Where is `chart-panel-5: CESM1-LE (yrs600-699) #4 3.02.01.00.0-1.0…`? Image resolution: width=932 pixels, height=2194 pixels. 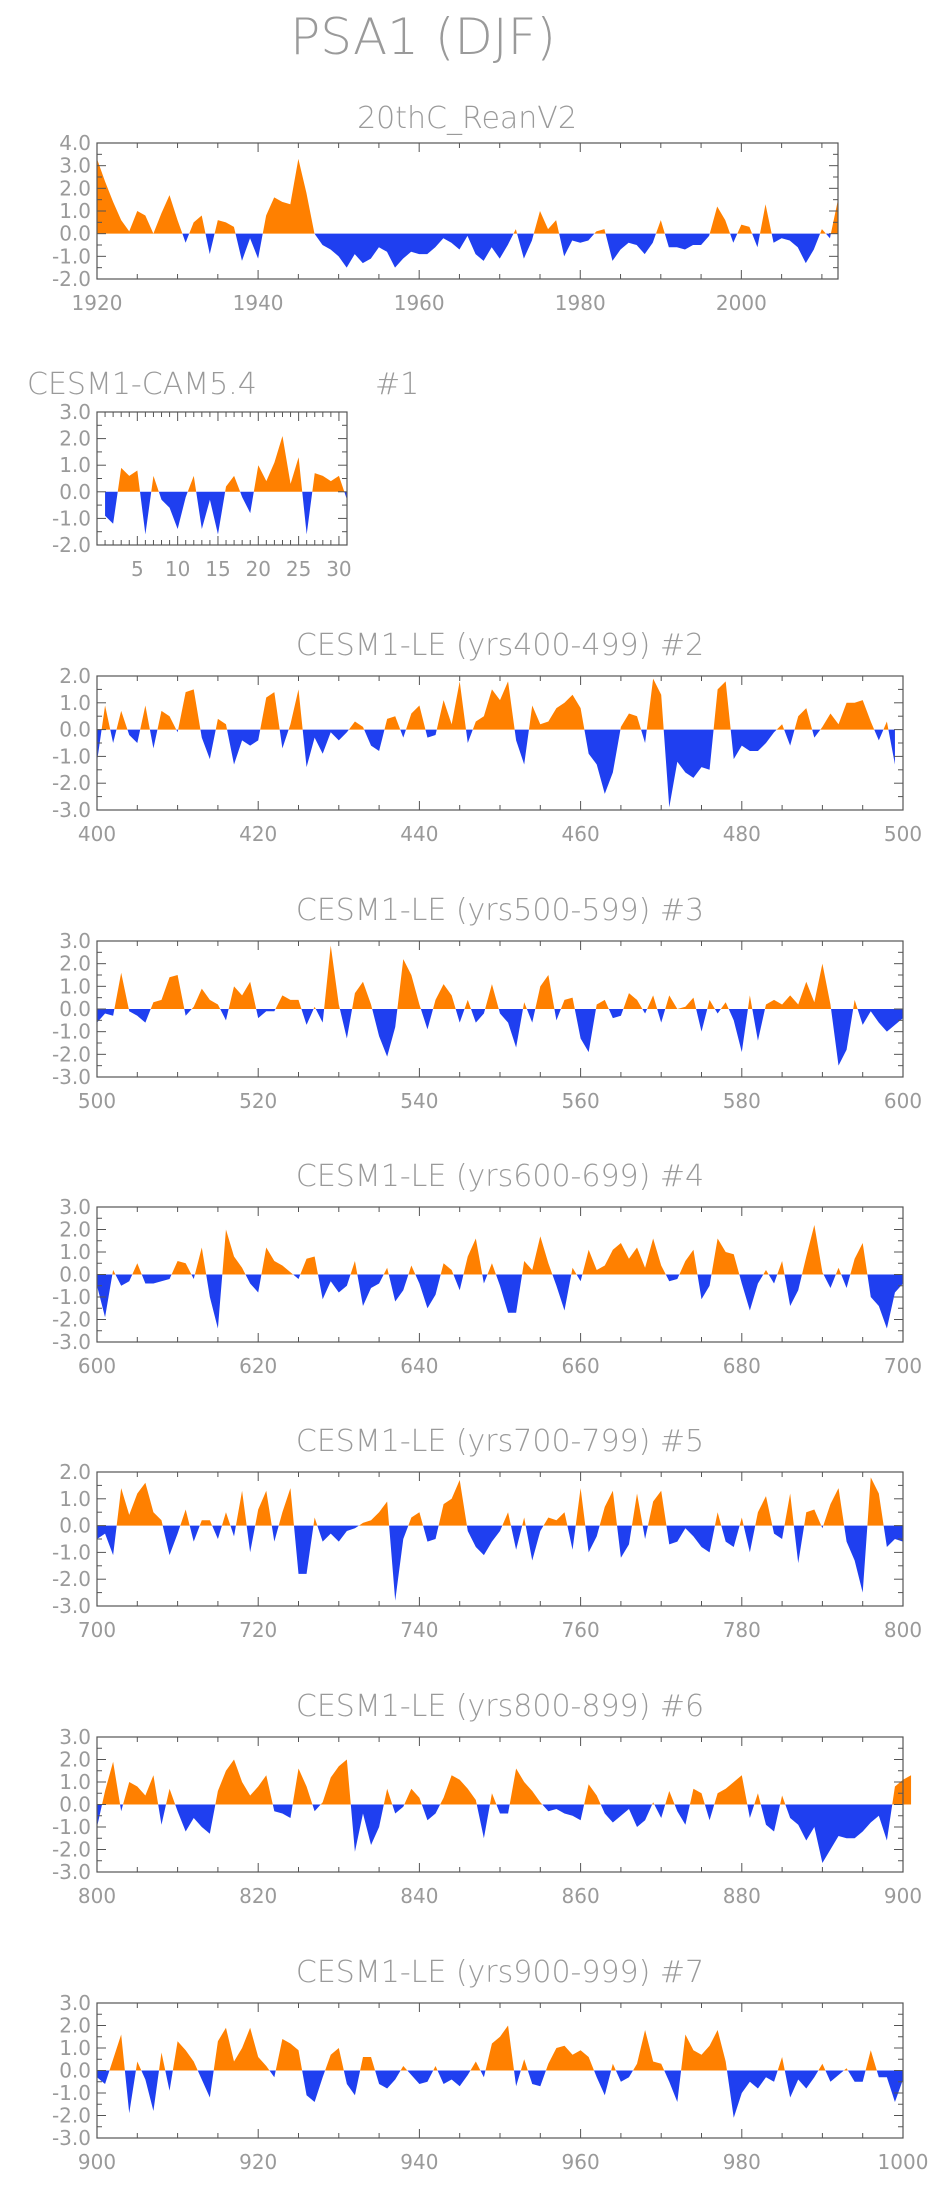 chart-panel-5: CESM1-LE (yrs600-699) #4 3.02.01.00.0-1.0… is located at coordinates (487, 1268).